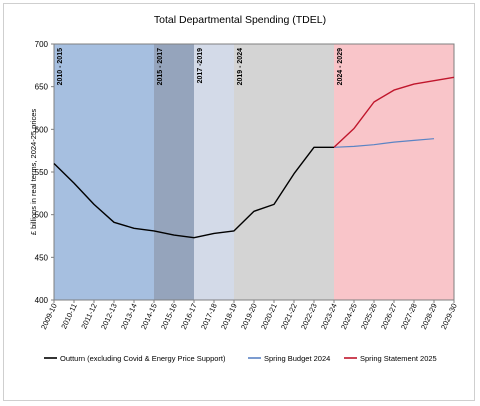  What do you see at coordinates (33, 172) in the screenshot?
I see `y-axis-label: £ billions in real terms, 2024-25 prices` at bounding box center [33, 172].